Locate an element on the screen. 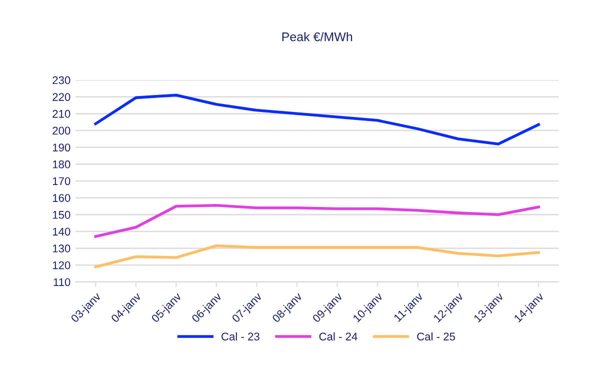  legend-label: Cal - 24 is located at coordinates (338, 336).